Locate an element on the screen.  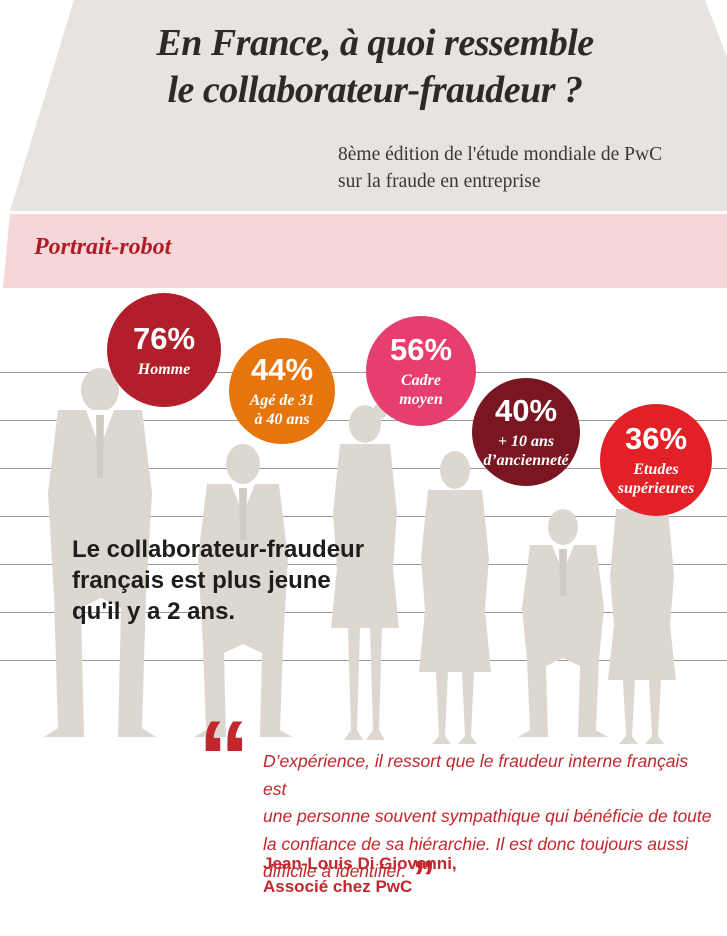
stat-label: Cadre moyen is located at coordinates (421, 390).